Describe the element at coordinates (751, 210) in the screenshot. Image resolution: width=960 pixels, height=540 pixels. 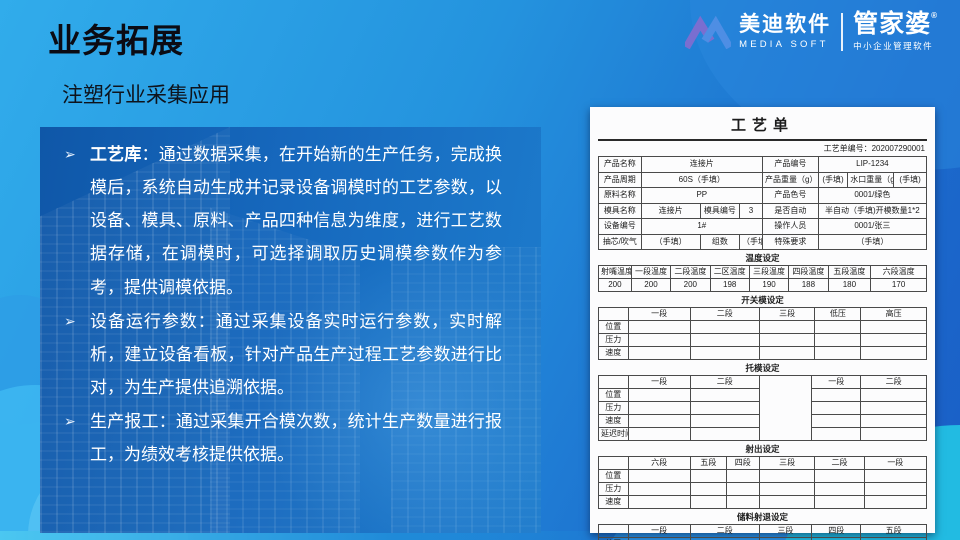
I see `field-value: 3` at that location.